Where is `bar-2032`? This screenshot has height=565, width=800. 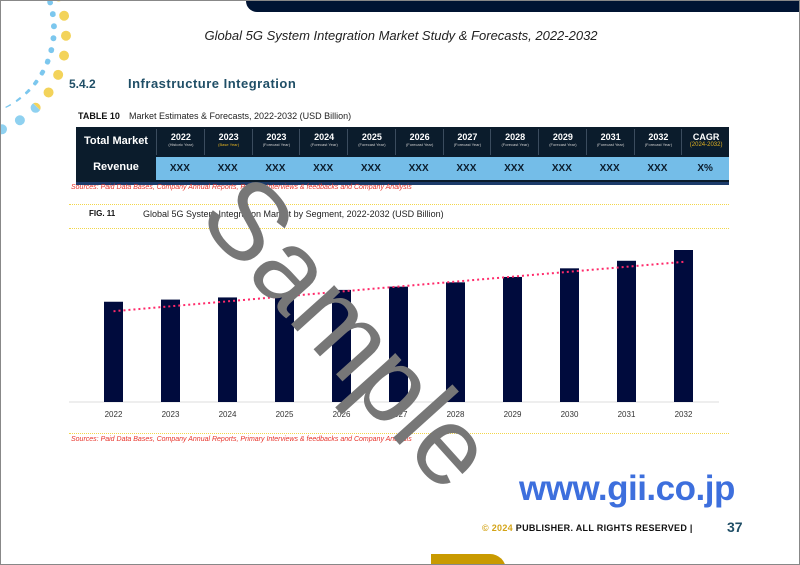
bar-2032 is located at coordinates (683, 326).